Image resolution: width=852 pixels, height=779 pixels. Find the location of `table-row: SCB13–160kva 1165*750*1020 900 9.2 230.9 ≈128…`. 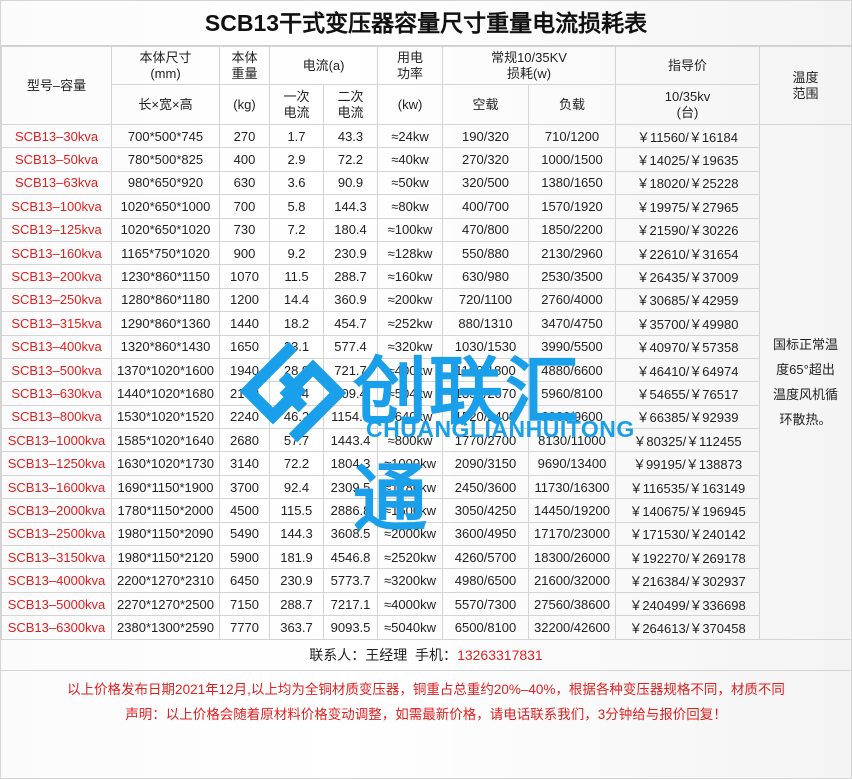

table-row: SCB13–160kva 1165*750*1020 900 9.2 230.9 ≈128… is located at coordinates (426, 253).